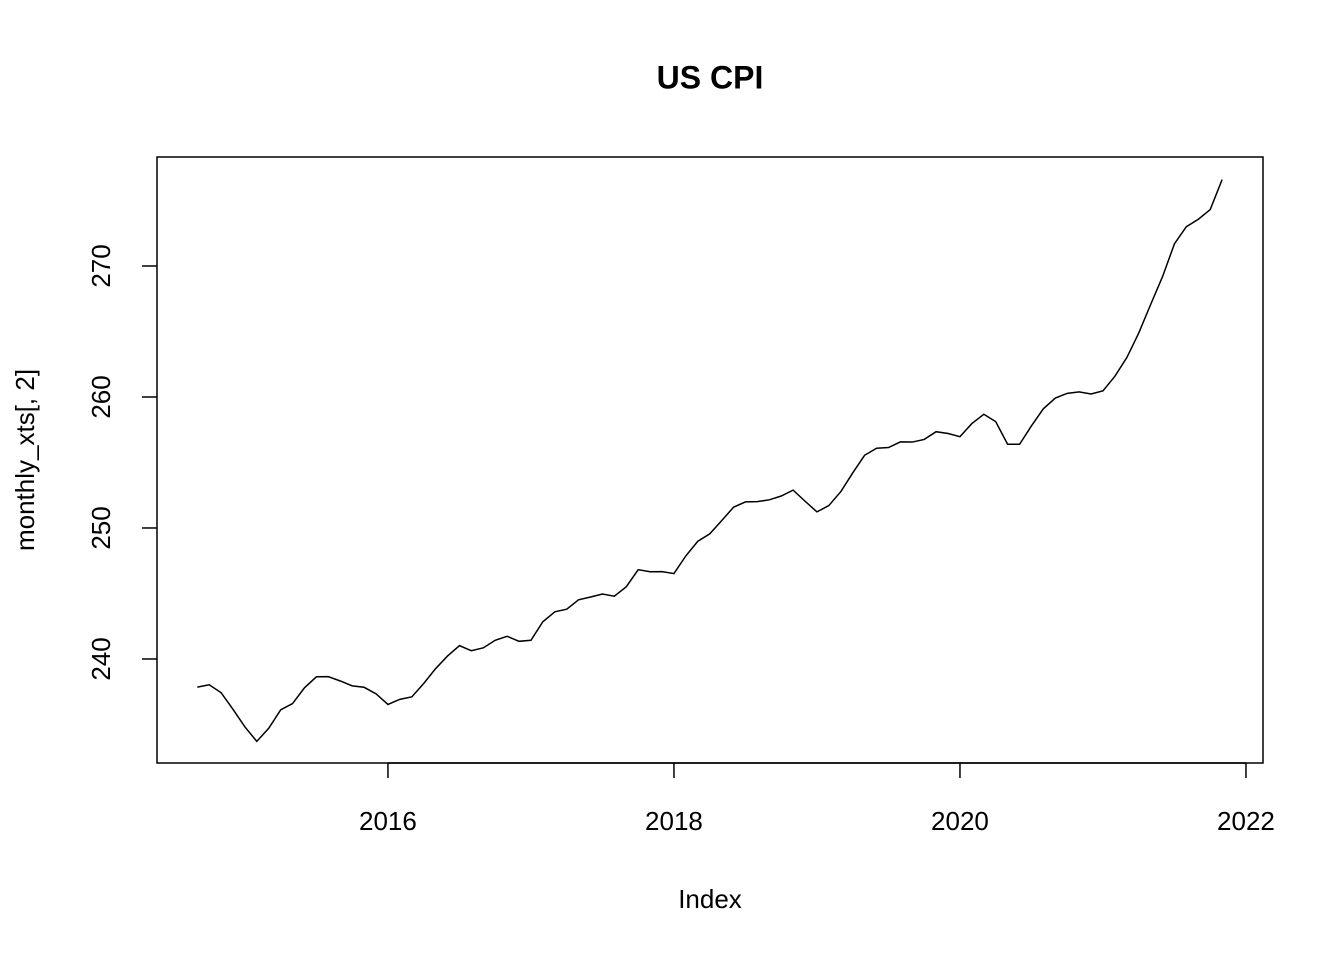 The image size is (1344, 960). Describe the element at coordinates (960, 821) in the screenshot. I see `x-tick-label: 2020` at that location.